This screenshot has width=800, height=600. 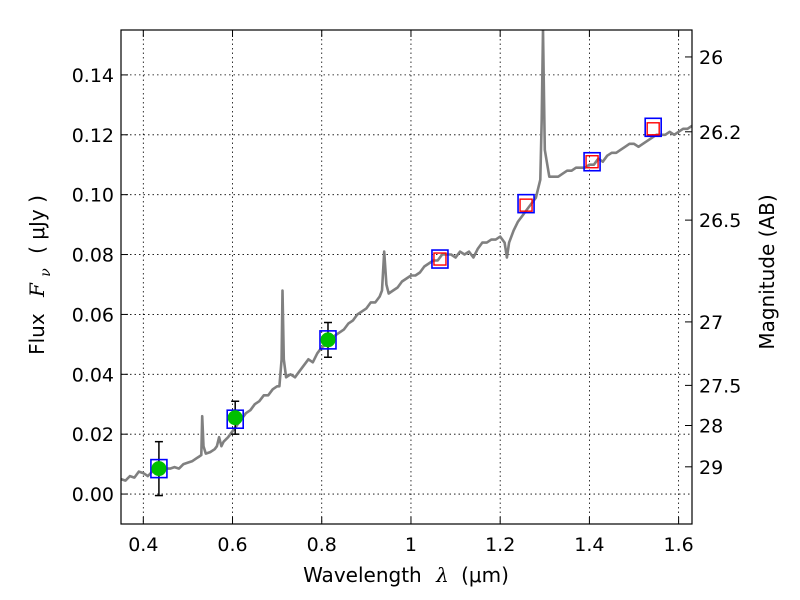 What do you see at coordinates (93, 256) in the screenshot?
I see `y-tick-label: 0.08` at bounding box center [93, 256].